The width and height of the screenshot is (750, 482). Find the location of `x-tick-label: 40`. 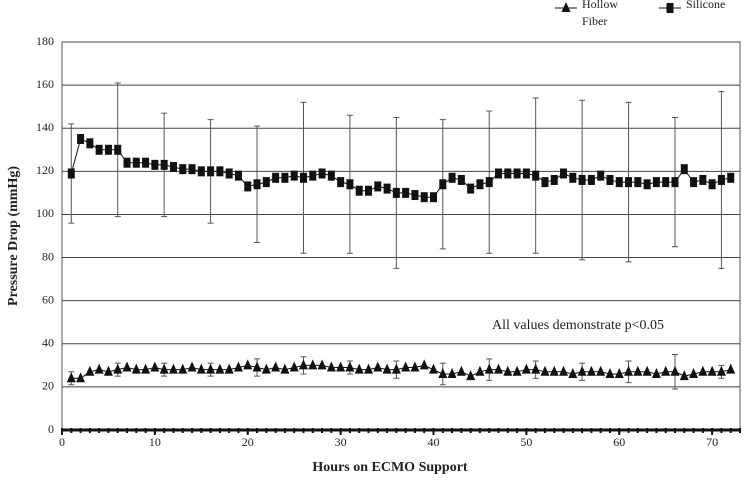

x-tick-label: 40 is located at coordinates (434, 442).